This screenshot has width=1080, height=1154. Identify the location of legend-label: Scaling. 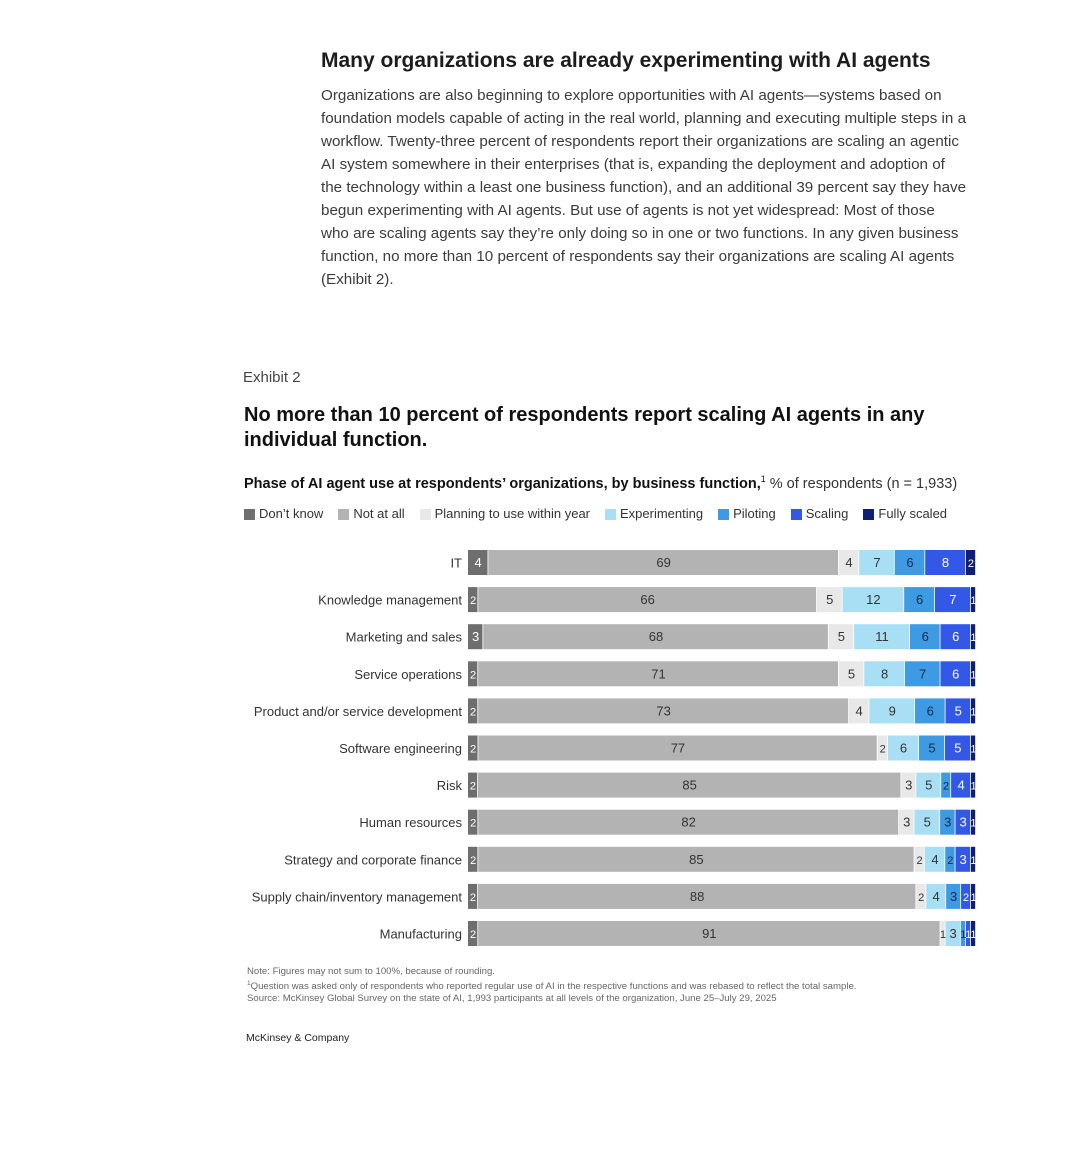
(827, 513).